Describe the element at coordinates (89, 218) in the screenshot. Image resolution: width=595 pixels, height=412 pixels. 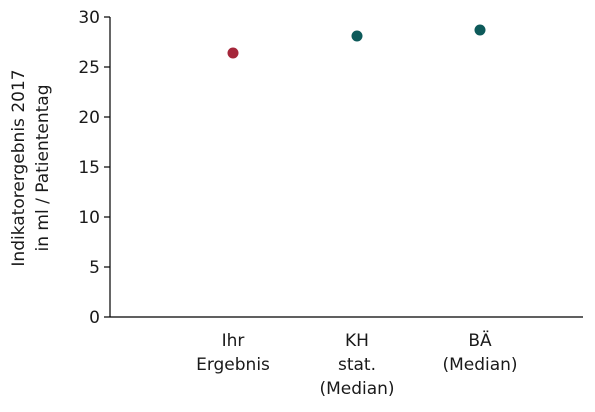
I see `y-tick-label: 10` at that location.